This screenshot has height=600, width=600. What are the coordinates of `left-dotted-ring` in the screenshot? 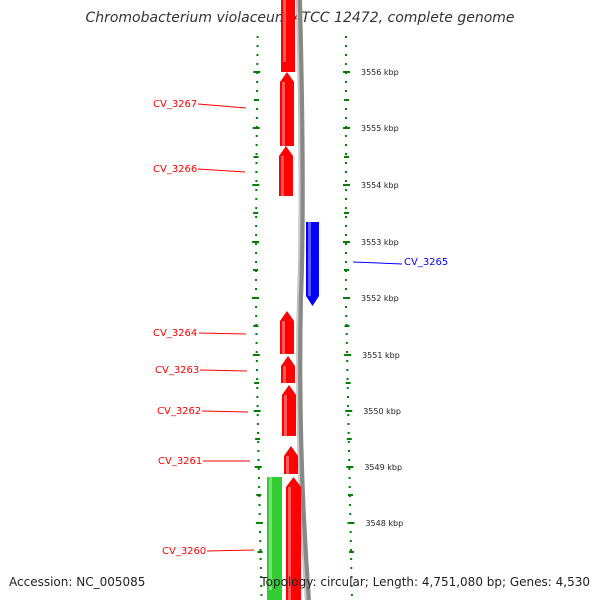 It's located at (259, 316).